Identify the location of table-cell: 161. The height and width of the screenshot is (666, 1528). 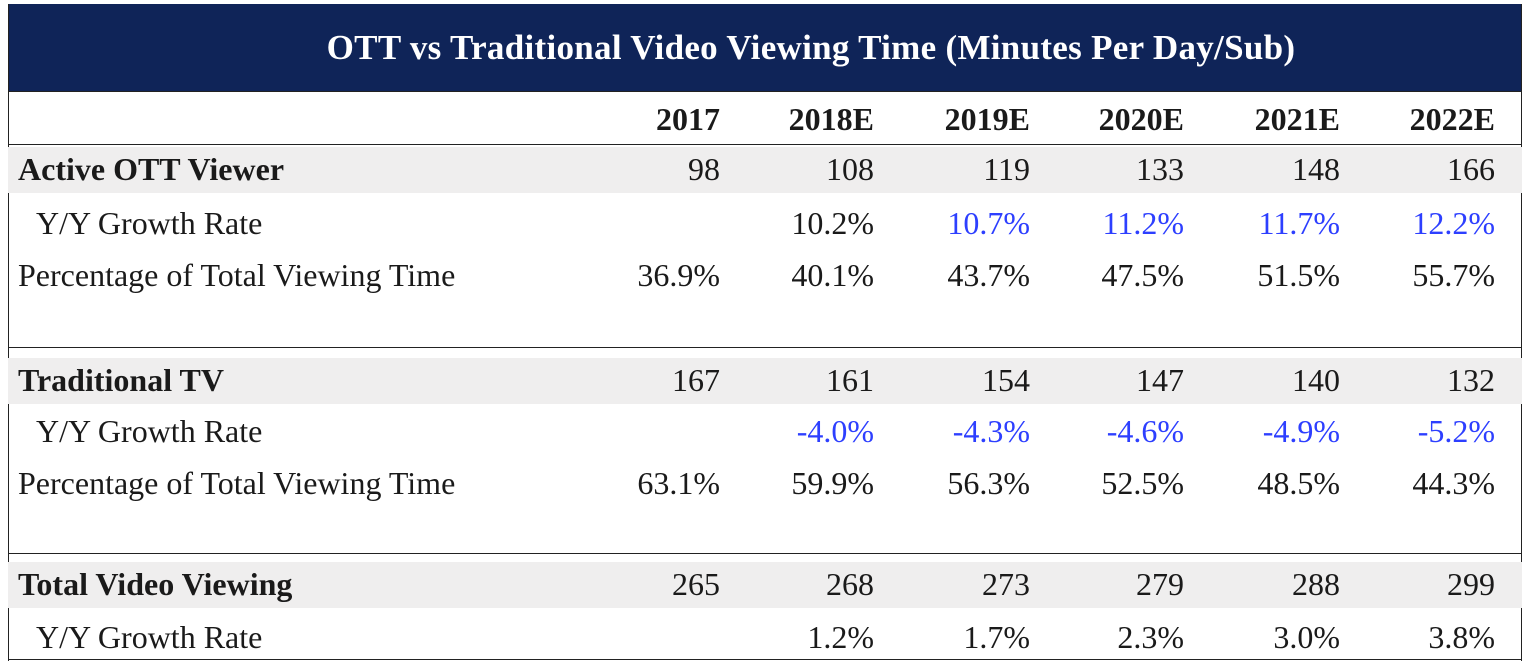
(850, 380).